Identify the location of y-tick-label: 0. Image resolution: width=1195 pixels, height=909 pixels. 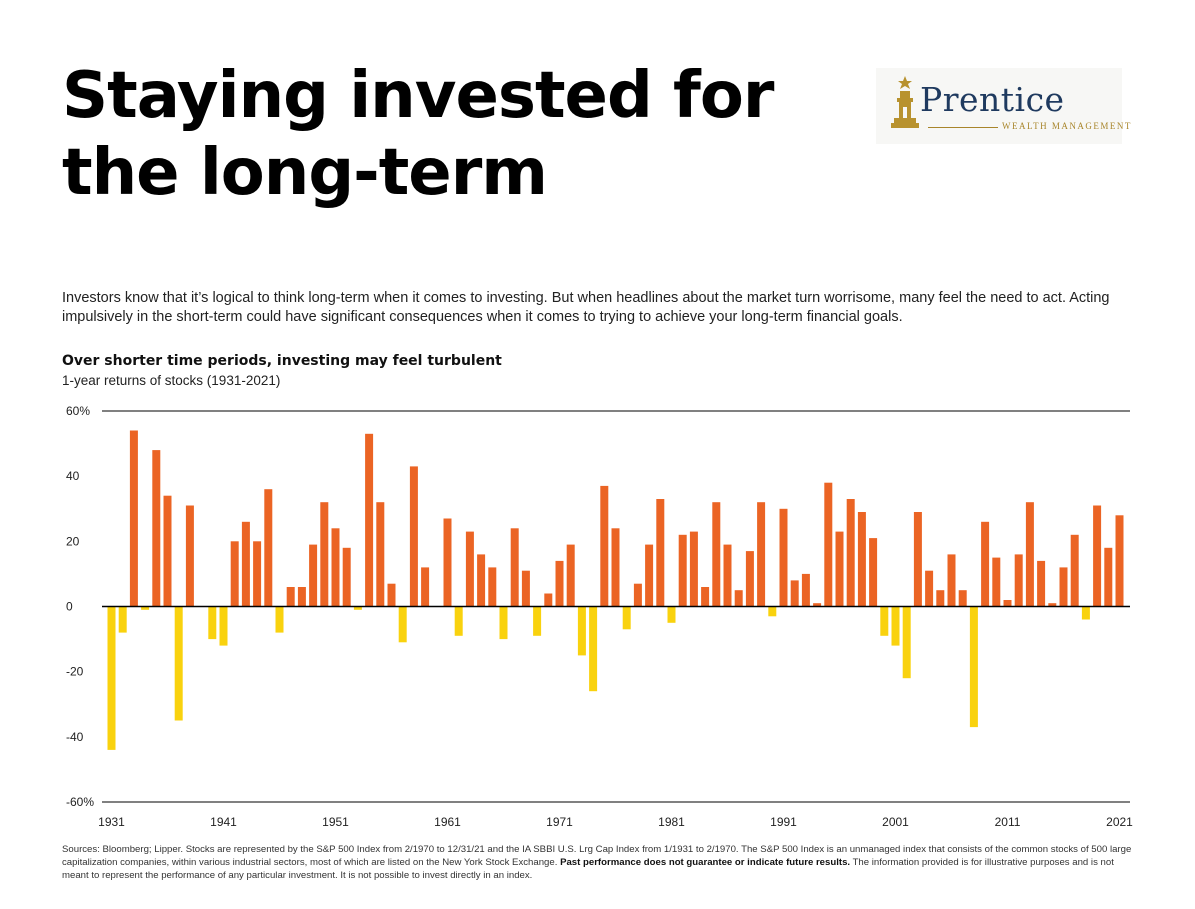
(69, 607).